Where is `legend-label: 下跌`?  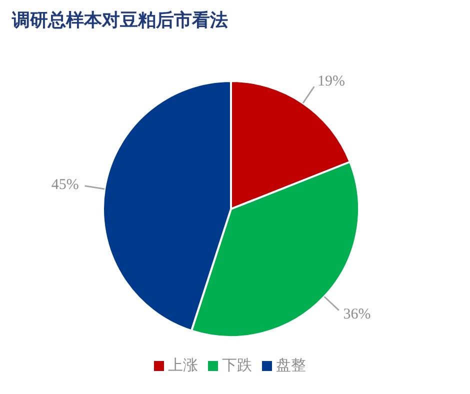 legend-label: 下跌 is located at coordinates (237, 366).